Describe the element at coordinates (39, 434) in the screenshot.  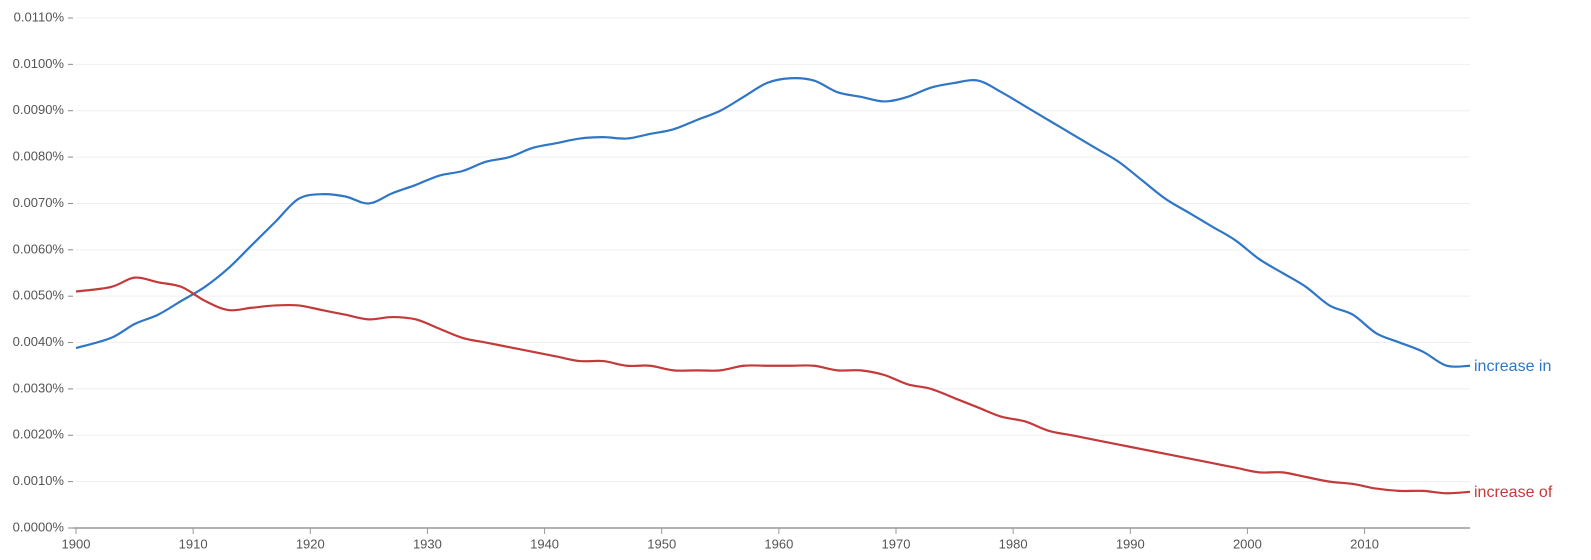
I see `y-tick-label: 0.0020%` at that location.